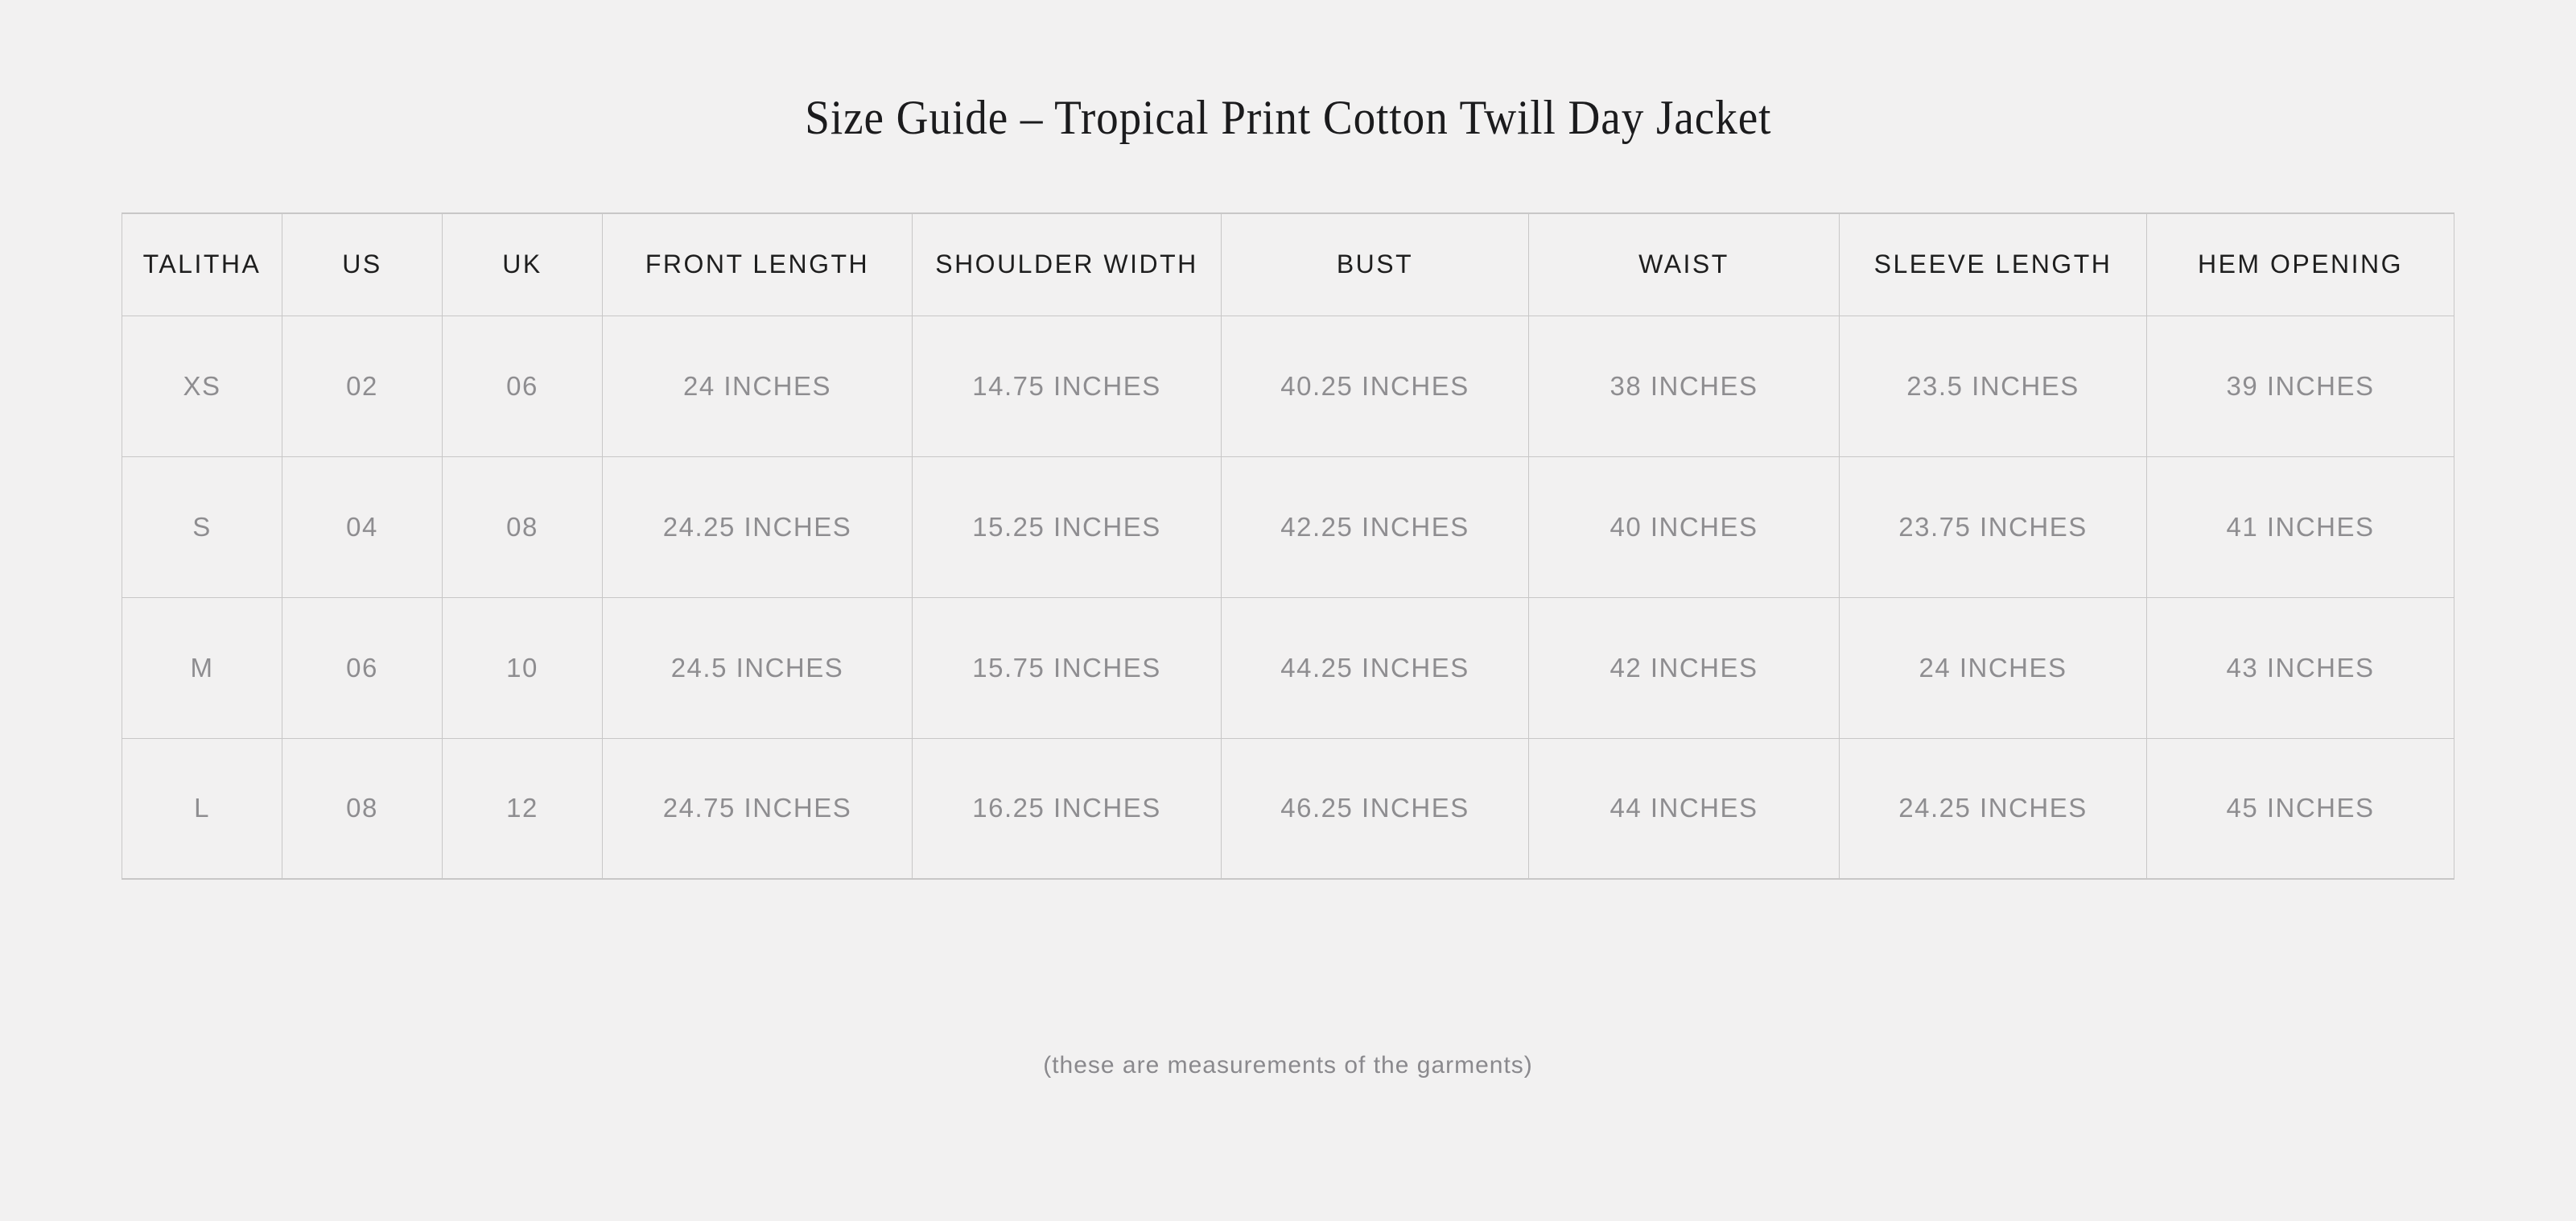 The image size is (2576, 1221). Describe the element at coordinates (2300, 386) in the screenshot. I see `hem-opening-cell: 39 INCHES` at that location.